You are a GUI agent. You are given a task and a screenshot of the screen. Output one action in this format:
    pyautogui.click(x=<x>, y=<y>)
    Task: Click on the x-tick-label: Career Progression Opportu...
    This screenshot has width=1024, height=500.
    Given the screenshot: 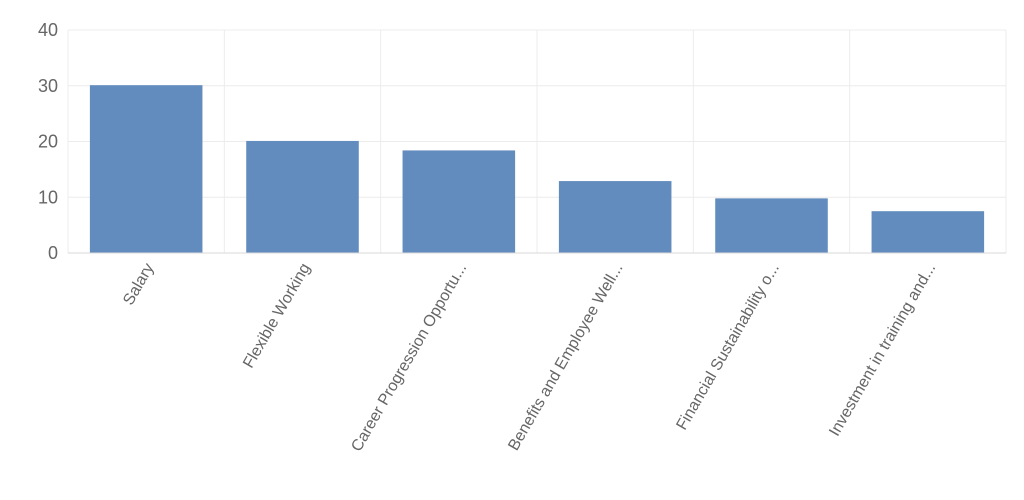 What is the action you would take?
    pyautogui.click(x=409, y=358)
    